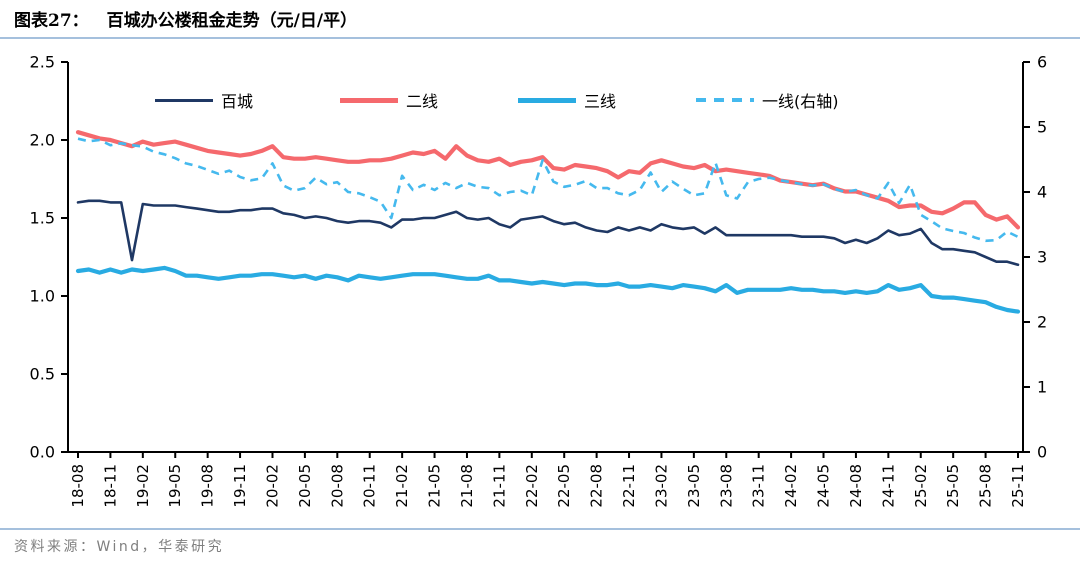  Describe the element at coordinates (547, 100) in the screenshot. I see `legend-swatch-sanxian` at that location.